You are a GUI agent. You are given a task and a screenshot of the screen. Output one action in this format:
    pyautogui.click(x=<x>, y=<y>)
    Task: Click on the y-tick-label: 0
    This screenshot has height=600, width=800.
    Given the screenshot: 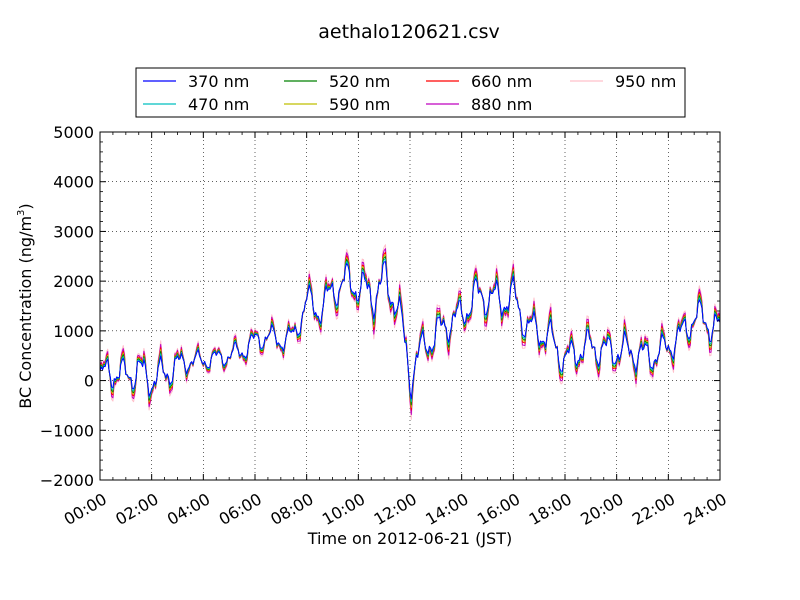 What is the action you would take?
    pyautogui.click(x=89, y=381)
    